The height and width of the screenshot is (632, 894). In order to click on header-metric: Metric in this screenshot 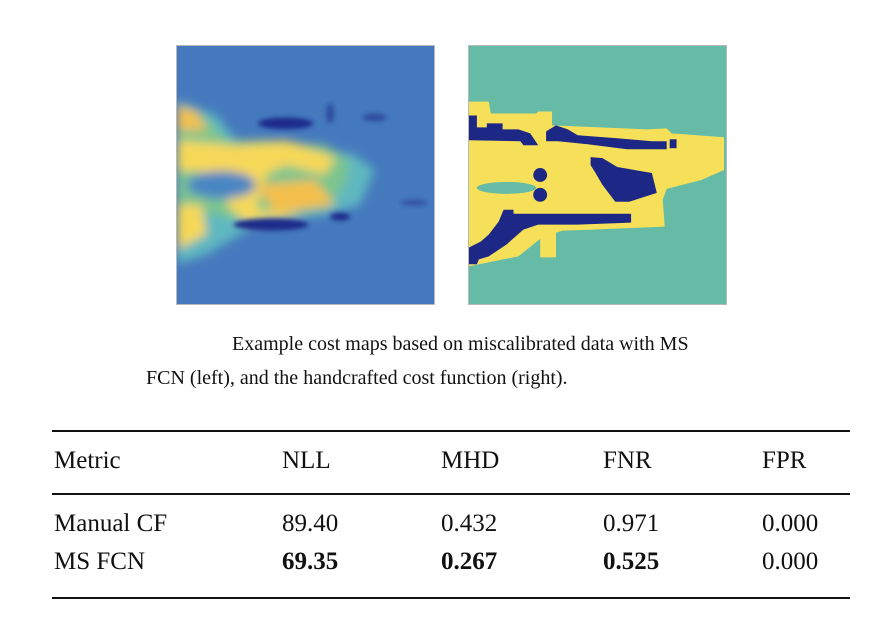, I will do `click(87, 460)`.